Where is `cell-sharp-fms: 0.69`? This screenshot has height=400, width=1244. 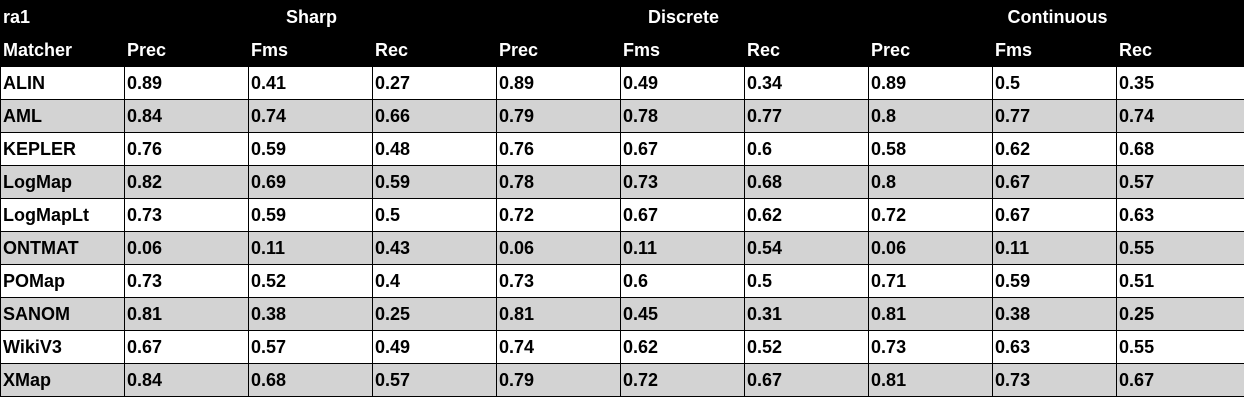
cell-sharp-fms: 0.69 is located at coordinates (311, 182).